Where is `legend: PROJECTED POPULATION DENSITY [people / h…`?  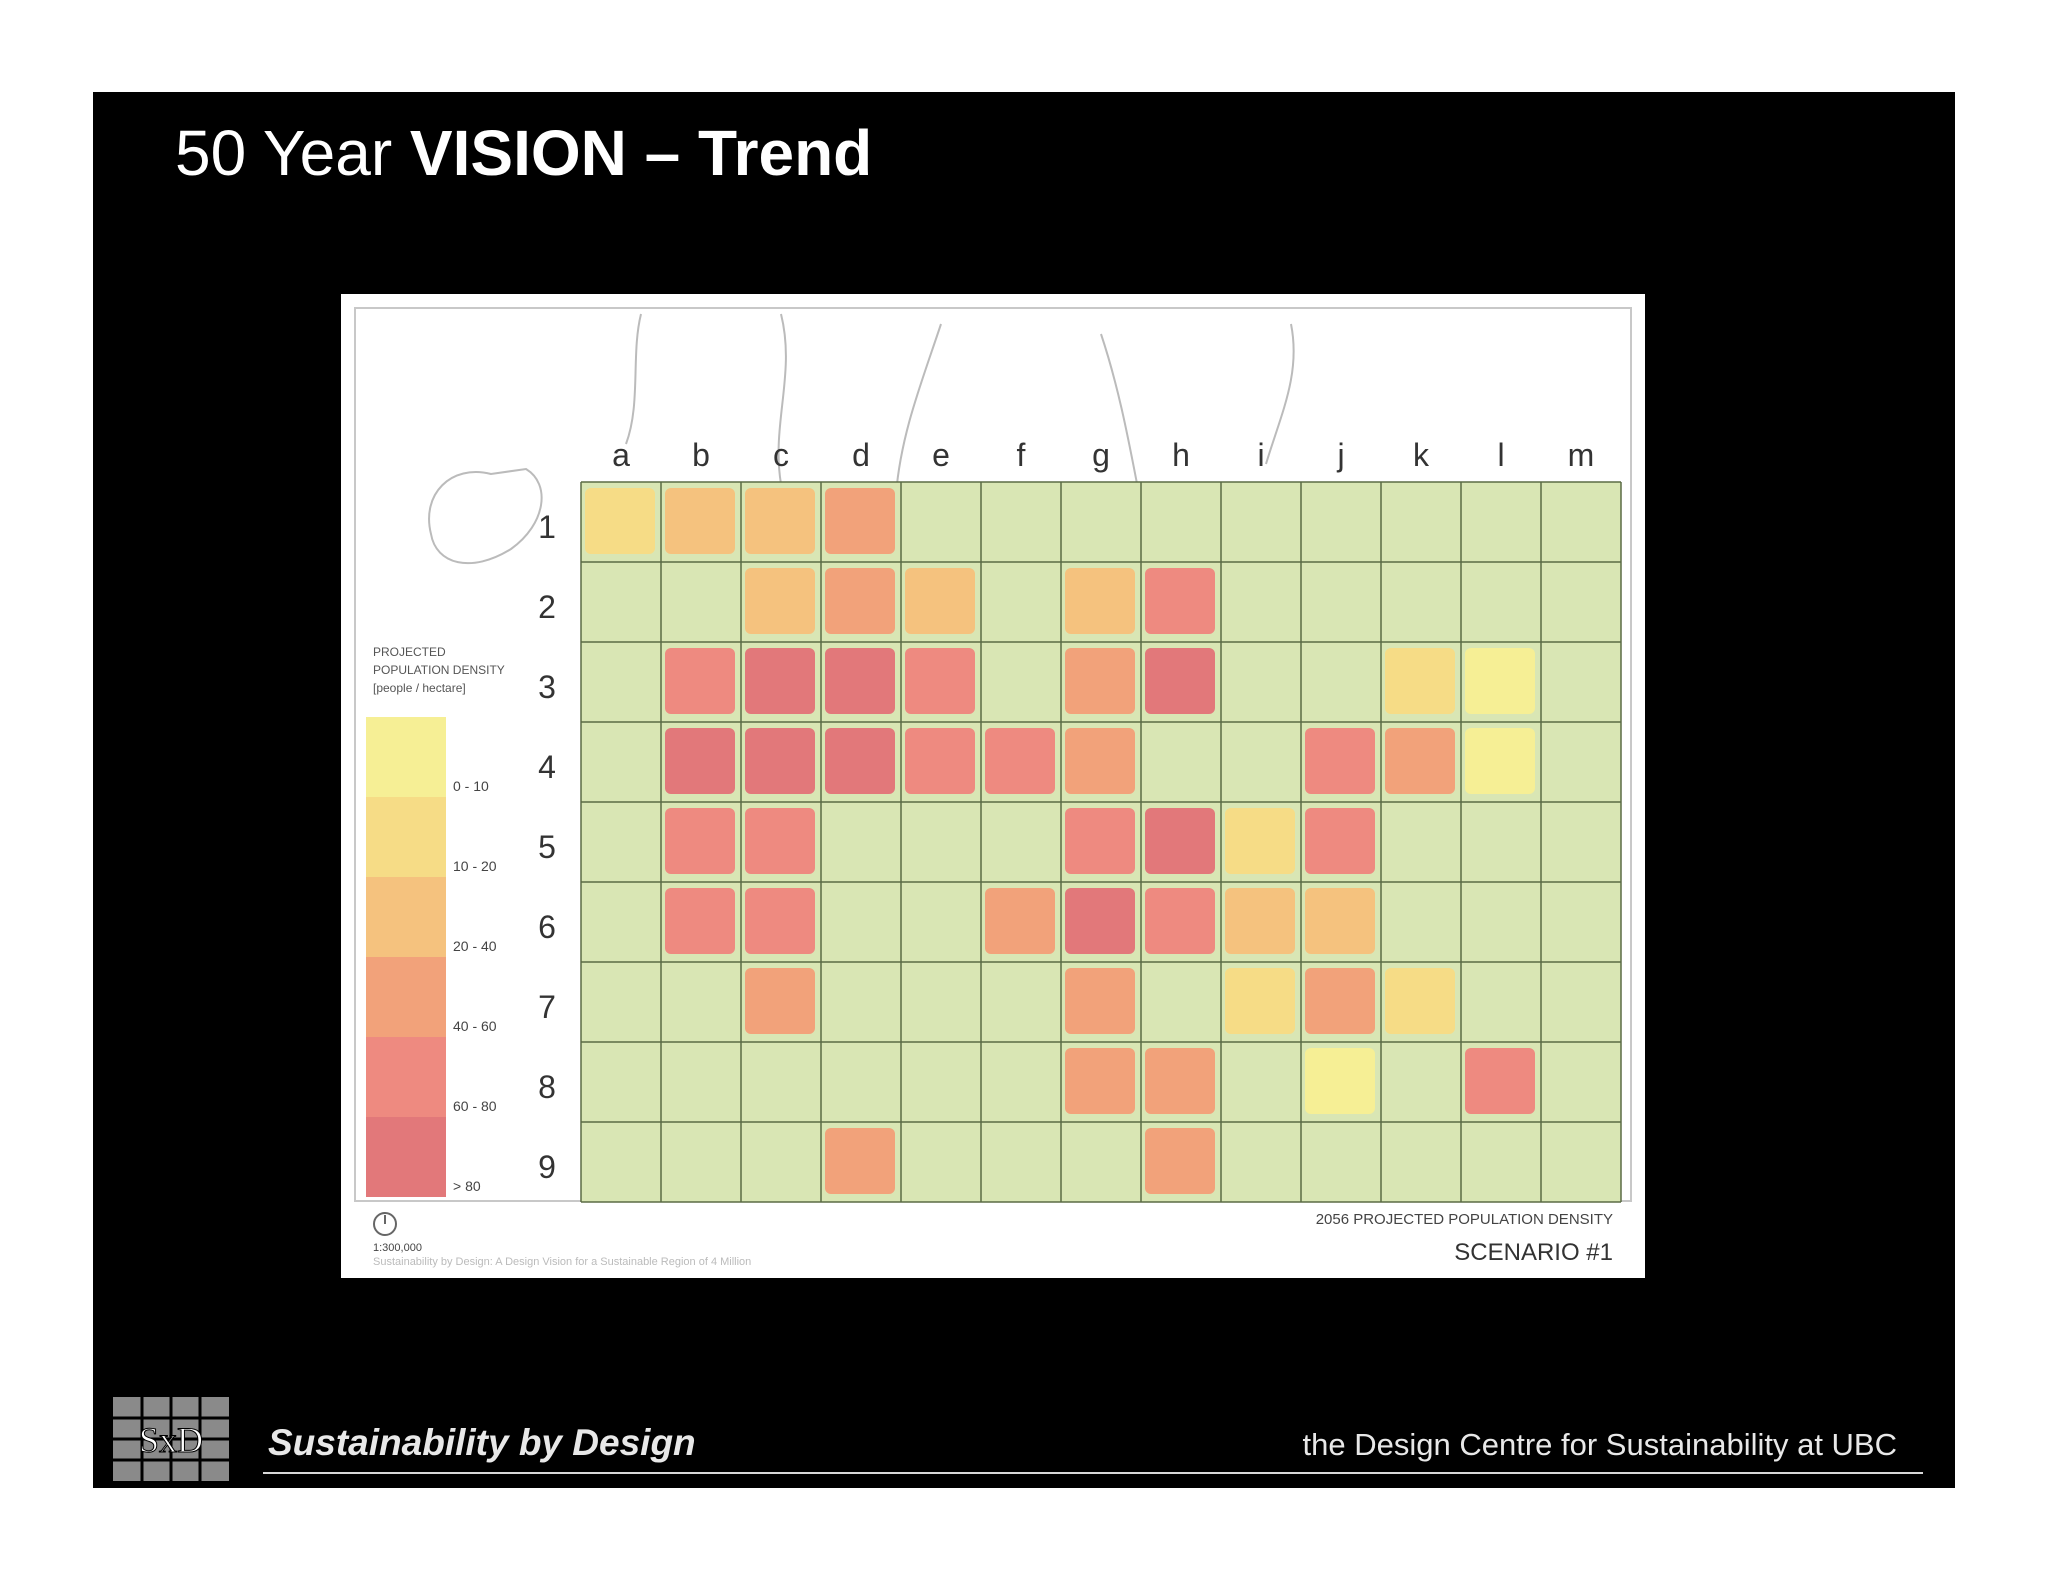
legend: PROJECTED POPULATION DENSITY [people / h… is located at coordinates (435, 921).